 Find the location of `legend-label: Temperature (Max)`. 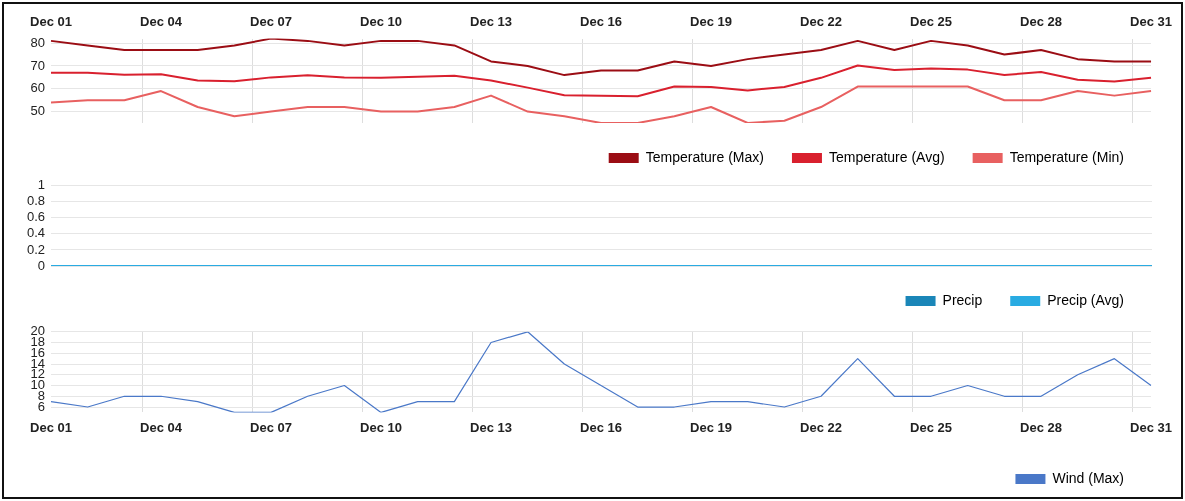

legend-label: Temperature (Max) is located at coordinates (704, 156).